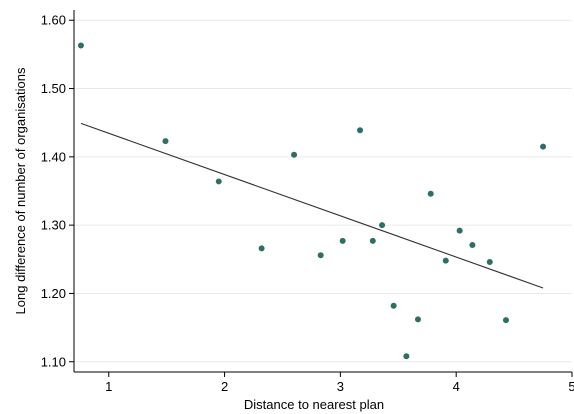 Image resolution: width=574 pixels, height=414 pixels. Describe the element at coordinates (53, 20) in the screenshot. I see `y-tick-label: 1.60` at that location.